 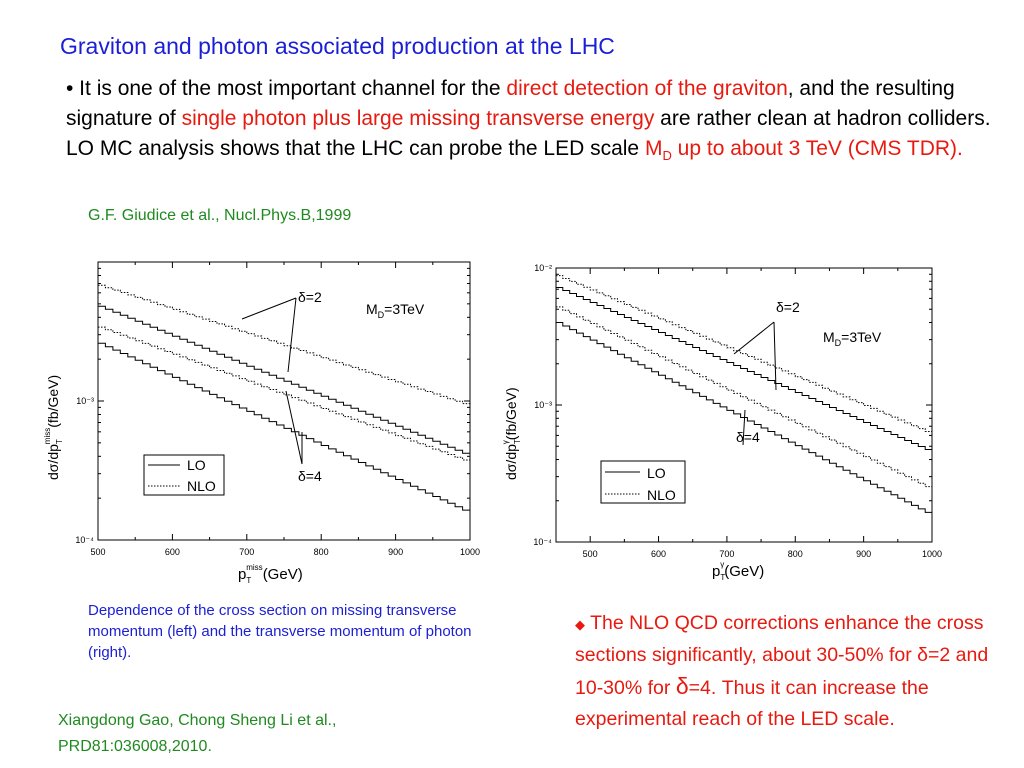 What do you see at coordinates (404, 309) in the screenshot?
I see `annotation-md-tail: =3TeV` at bounding box center [404, 309].